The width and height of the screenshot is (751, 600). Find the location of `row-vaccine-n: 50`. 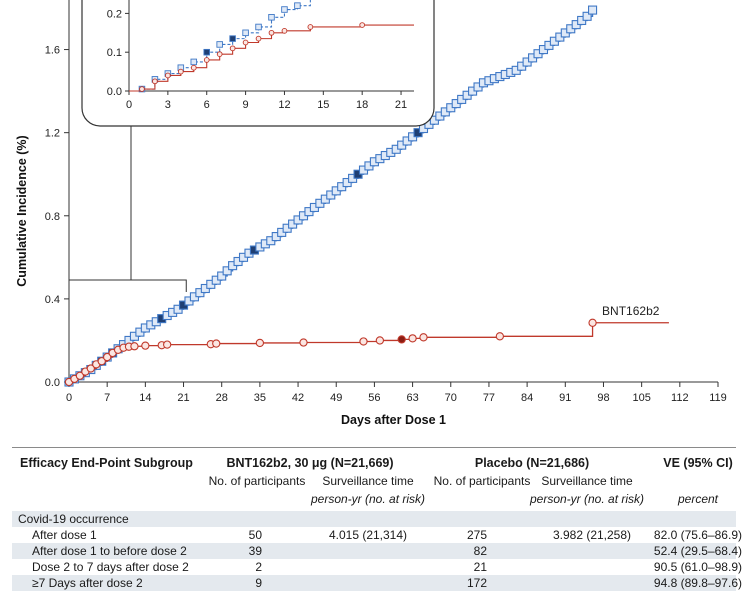

row-vaccine-n: 50 is located at coordinates (255, 535).